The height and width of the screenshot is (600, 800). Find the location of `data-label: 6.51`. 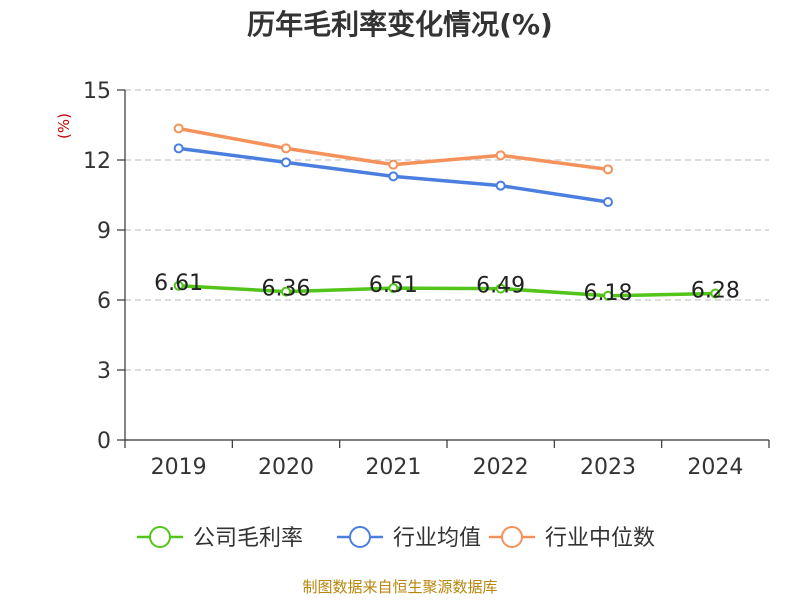

data-label: 6.51 is located at coordinates (393, 285).